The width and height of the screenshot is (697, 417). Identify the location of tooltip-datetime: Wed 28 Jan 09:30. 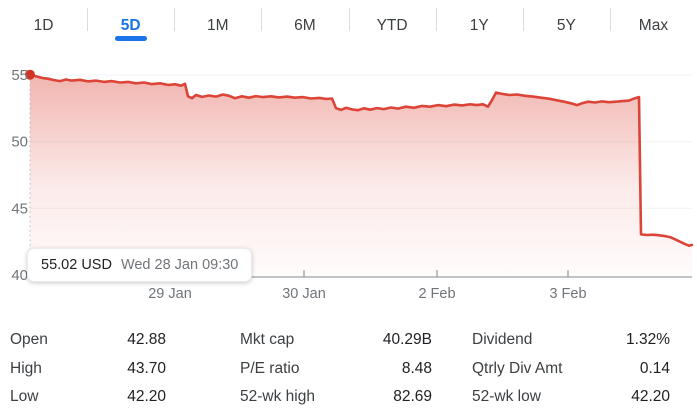
(179, 265).